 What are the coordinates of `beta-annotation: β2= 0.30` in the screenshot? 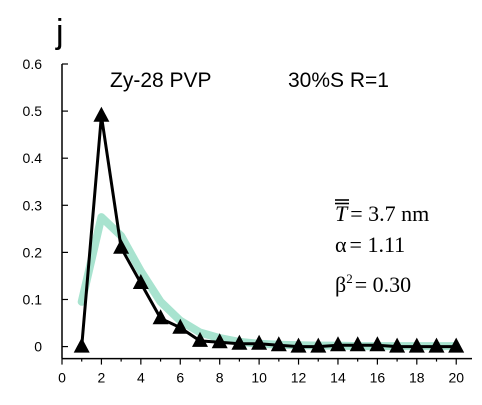 It's located at (373, 284).